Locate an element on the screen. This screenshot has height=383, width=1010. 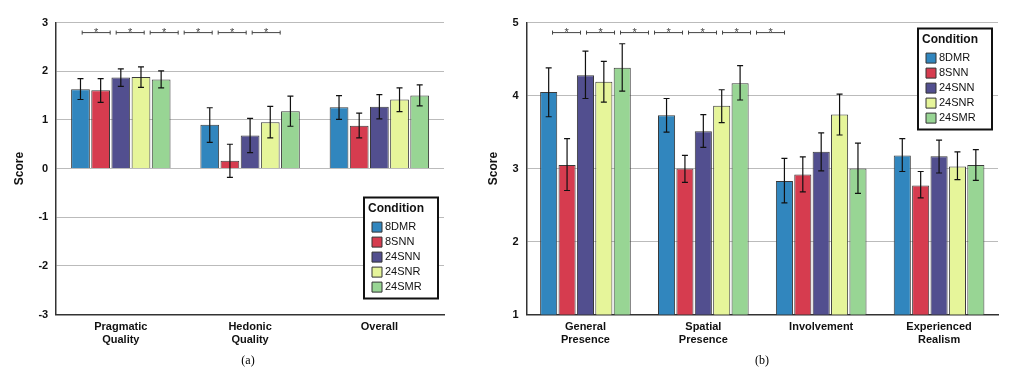
y-tick-label: 5 is located at coordinates (515, 21).